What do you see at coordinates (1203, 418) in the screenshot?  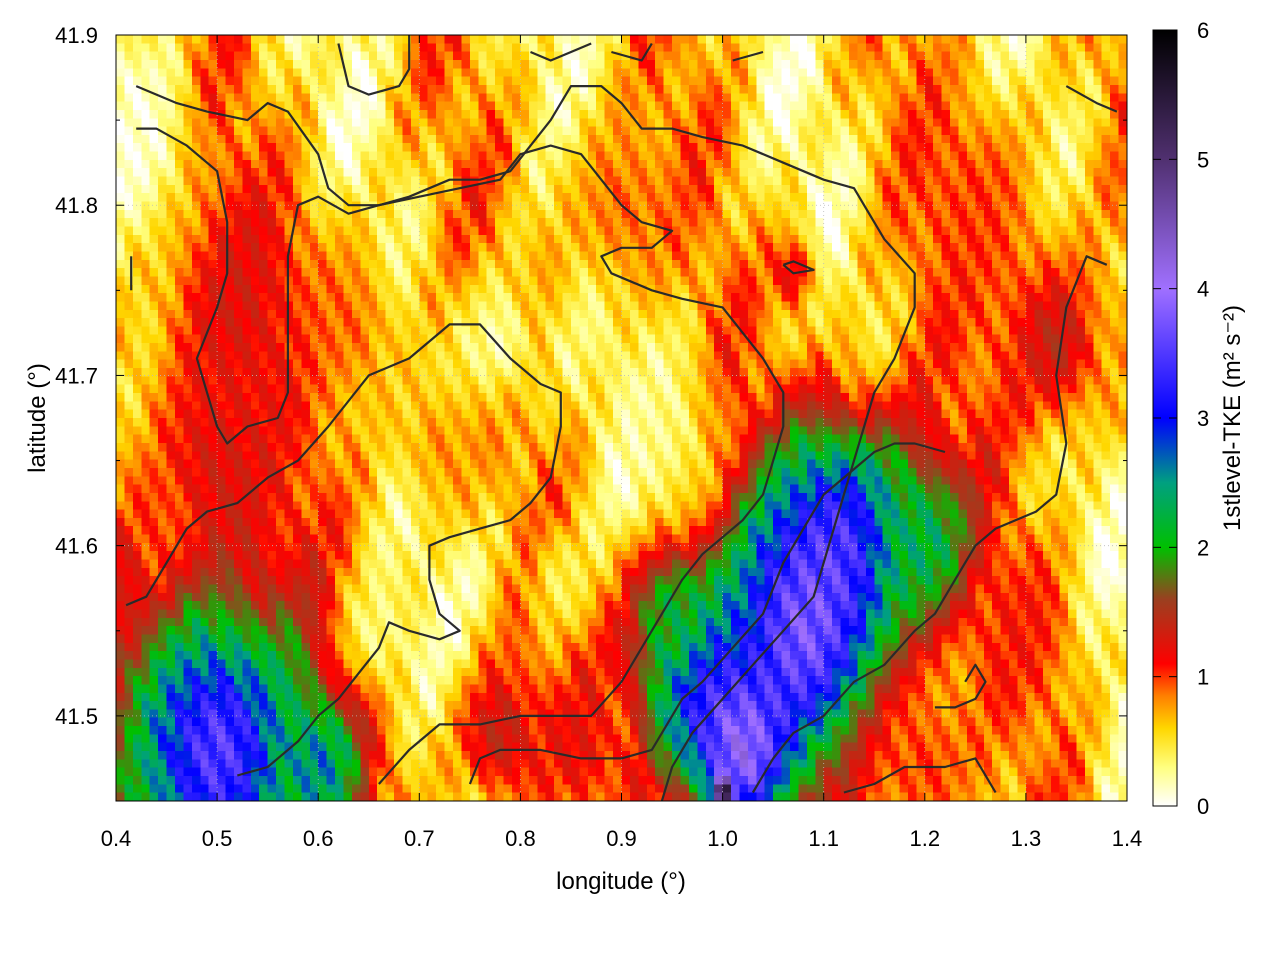 I see `colorbar-tick-label: 3` at bounding box center [1203, 418].